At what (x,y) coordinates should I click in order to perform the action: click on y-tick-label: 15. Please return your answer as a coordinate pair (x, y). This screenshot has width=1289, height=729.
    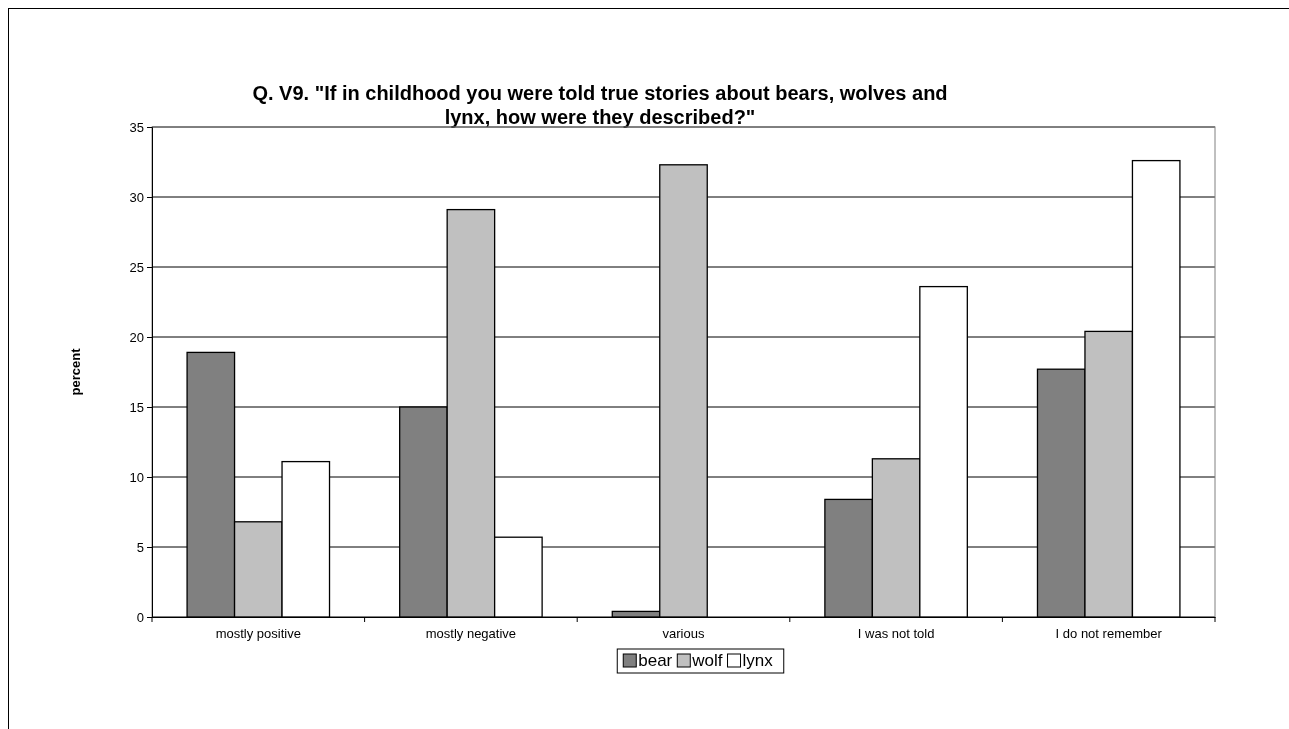
    Looking at the image, I should click on (136, 407).